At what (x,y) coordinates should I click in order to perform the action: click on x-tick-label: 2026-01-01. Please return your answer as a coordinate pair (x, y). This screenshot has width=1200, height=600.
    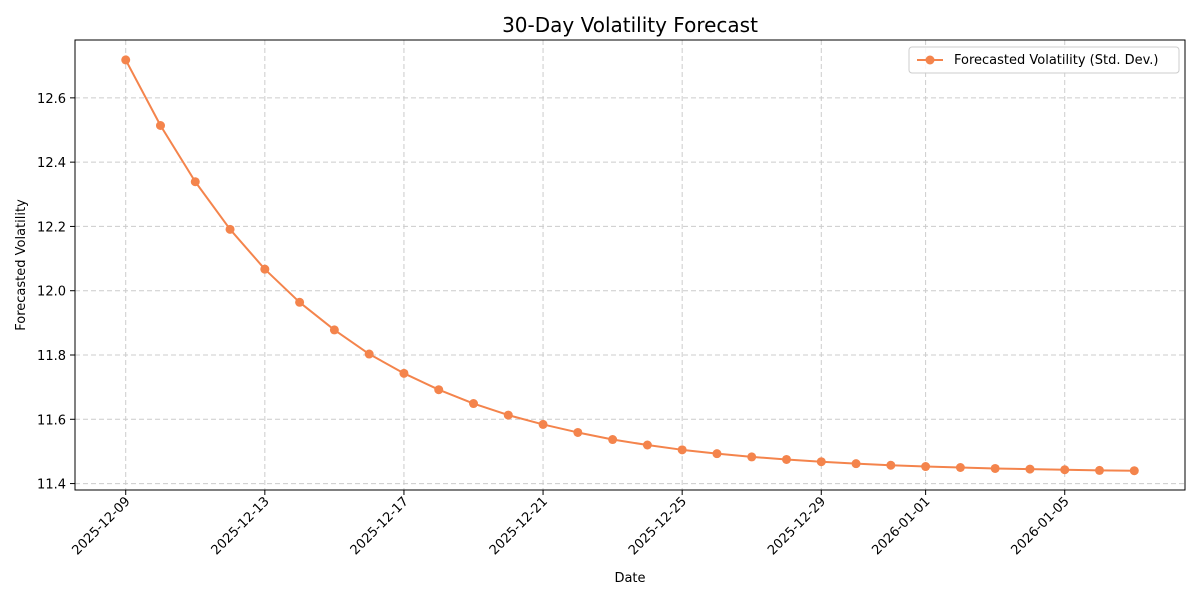
    Looking at the image, I should click on (901, 526).